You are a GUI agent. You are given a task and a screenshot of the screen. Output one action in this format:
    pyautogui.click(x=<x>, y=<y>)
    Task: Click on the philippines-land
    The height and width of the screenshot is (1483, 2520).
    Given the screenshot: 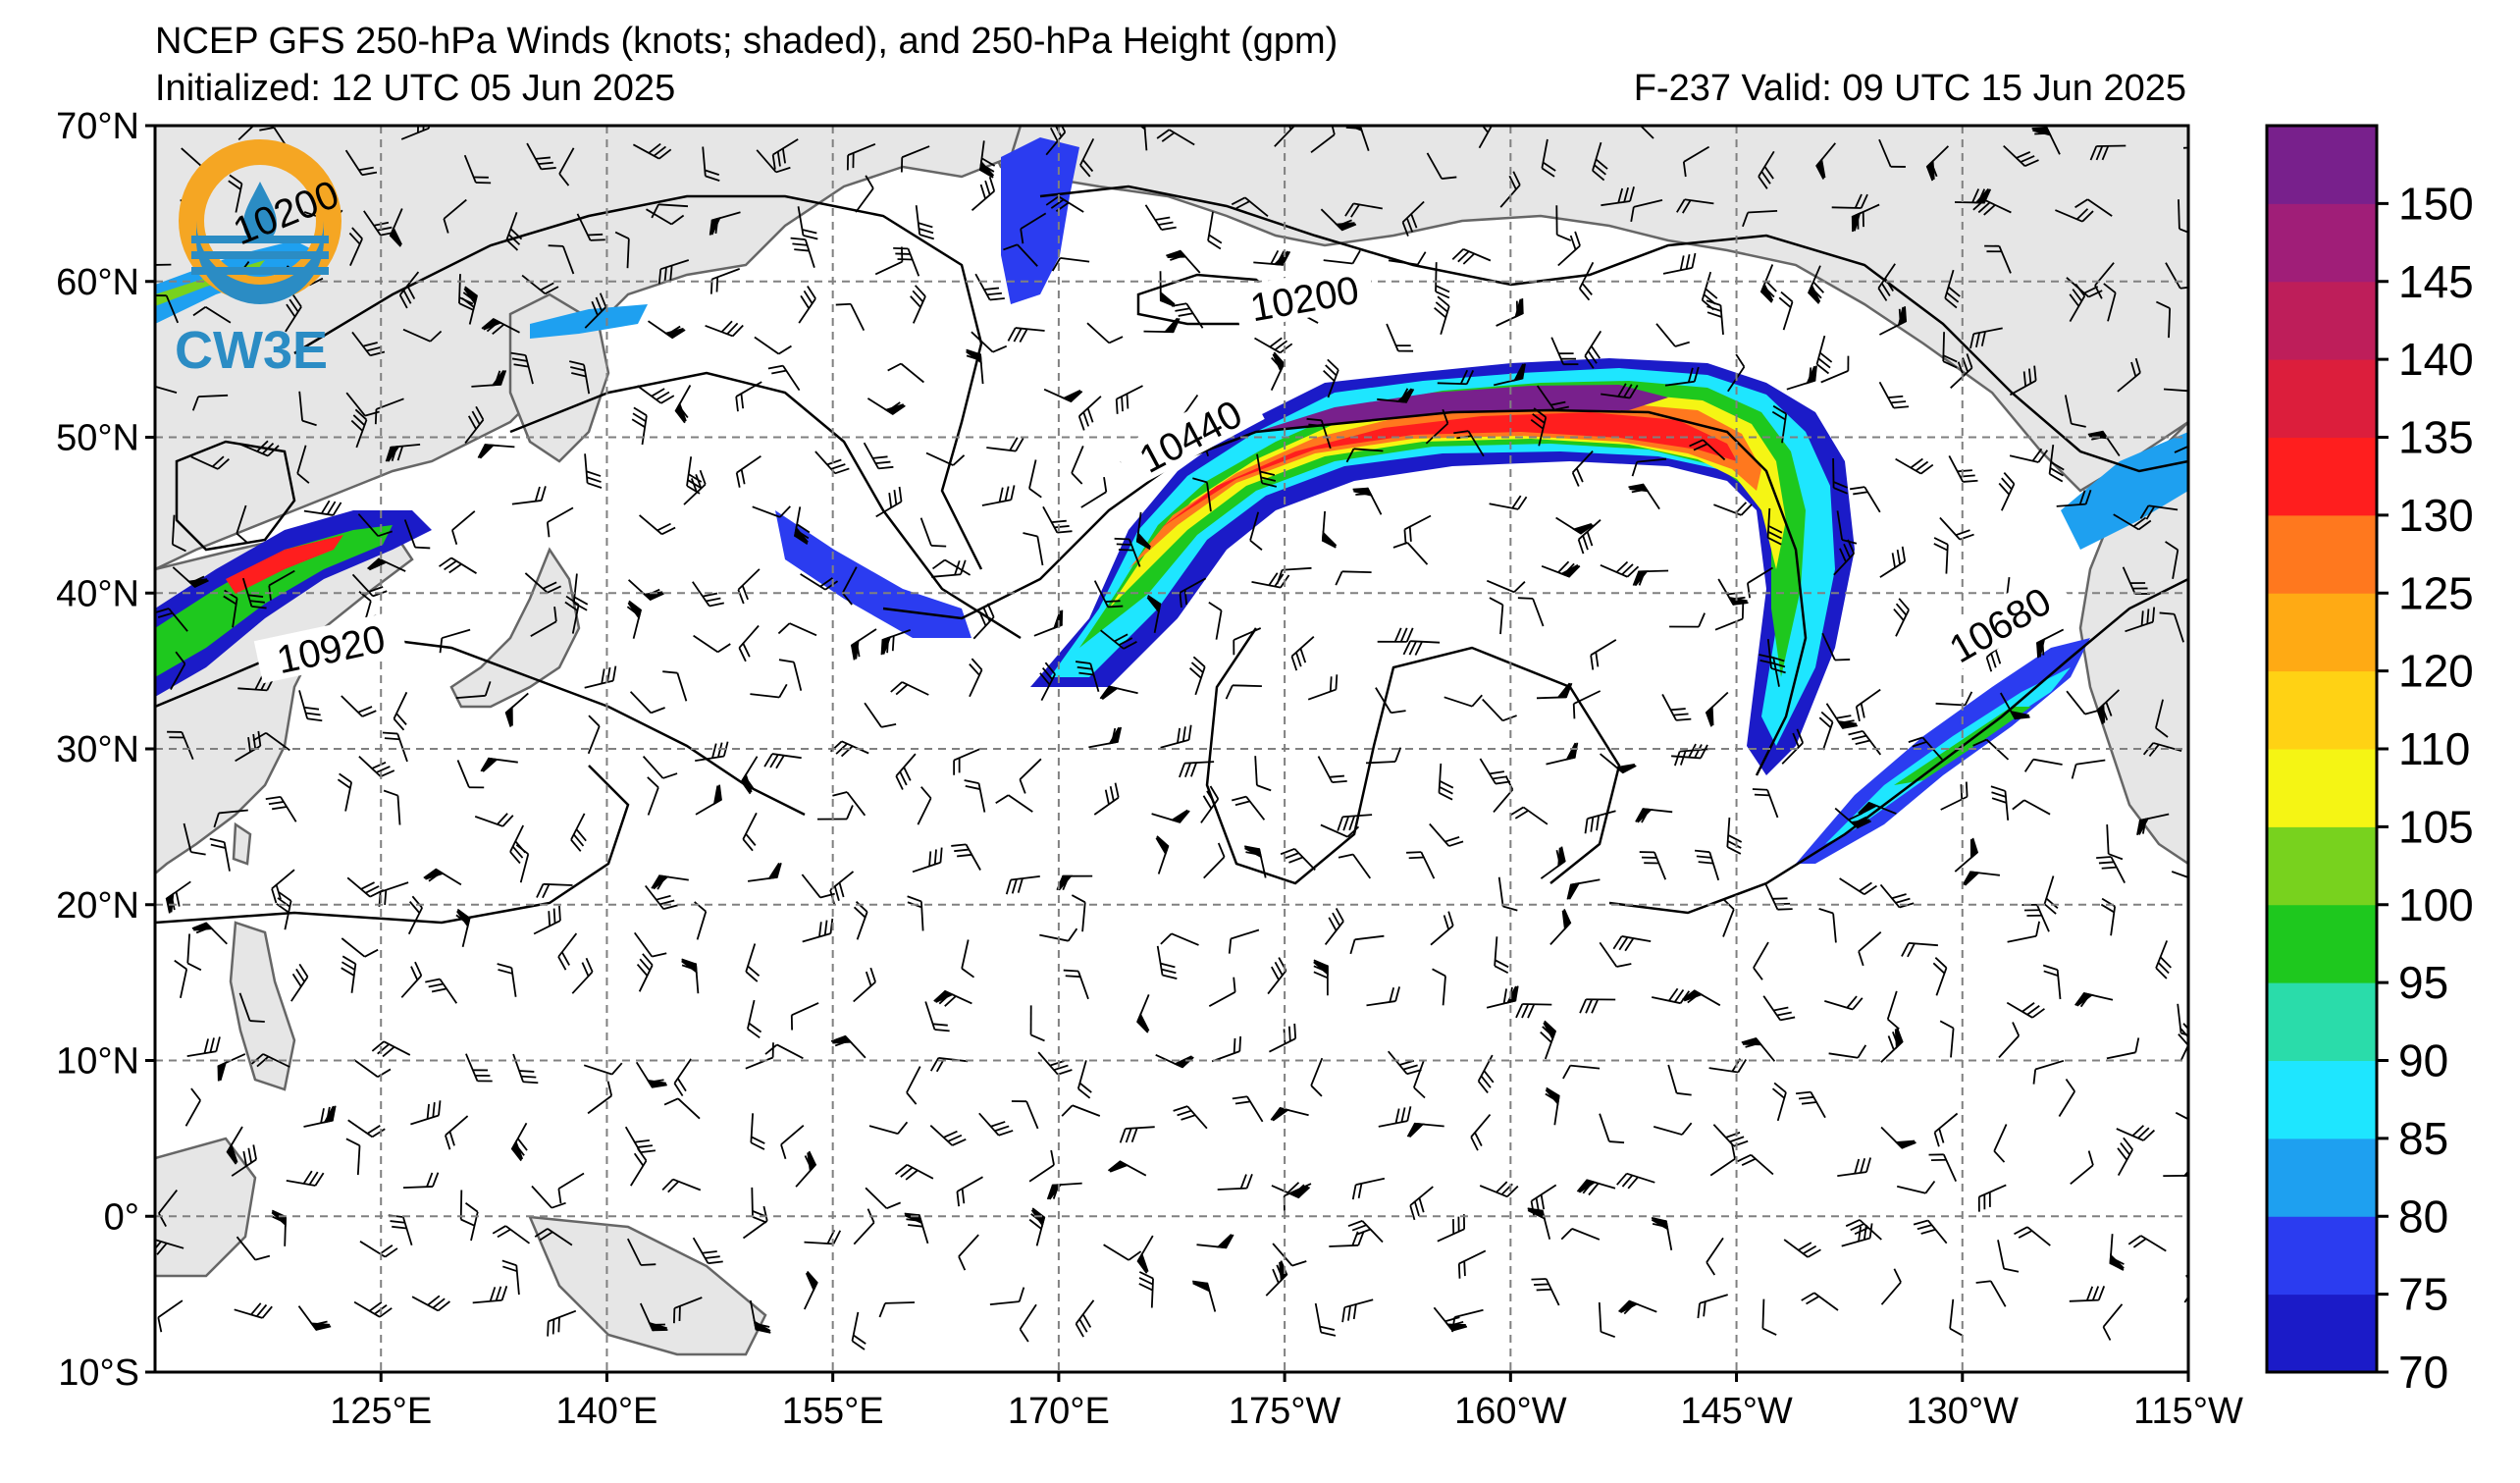 What is the action you would take?
    pyautogui.click(x=262, y=1006)
    